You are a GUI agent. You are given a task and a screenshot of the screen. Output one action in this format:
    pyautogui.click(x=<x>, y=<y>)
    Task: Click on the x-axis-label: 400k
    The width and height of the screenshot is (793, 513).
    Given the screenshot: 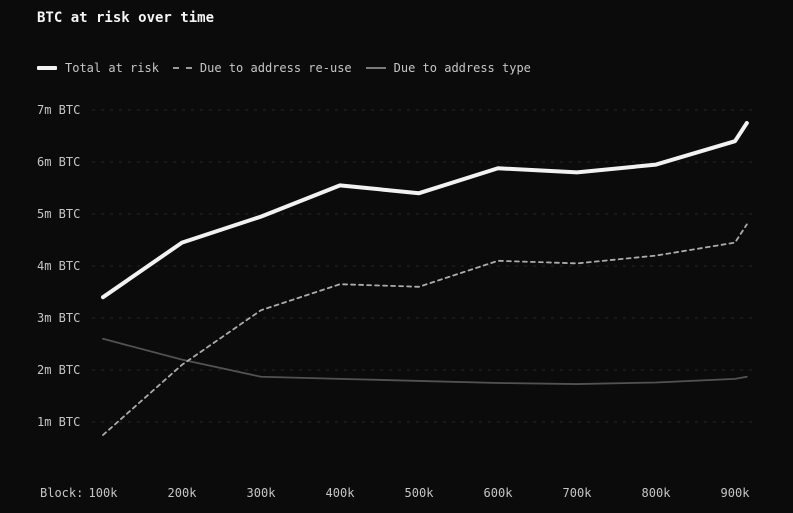 What is the action you would take?
    pyautogui.click(x=341, y=493)
    